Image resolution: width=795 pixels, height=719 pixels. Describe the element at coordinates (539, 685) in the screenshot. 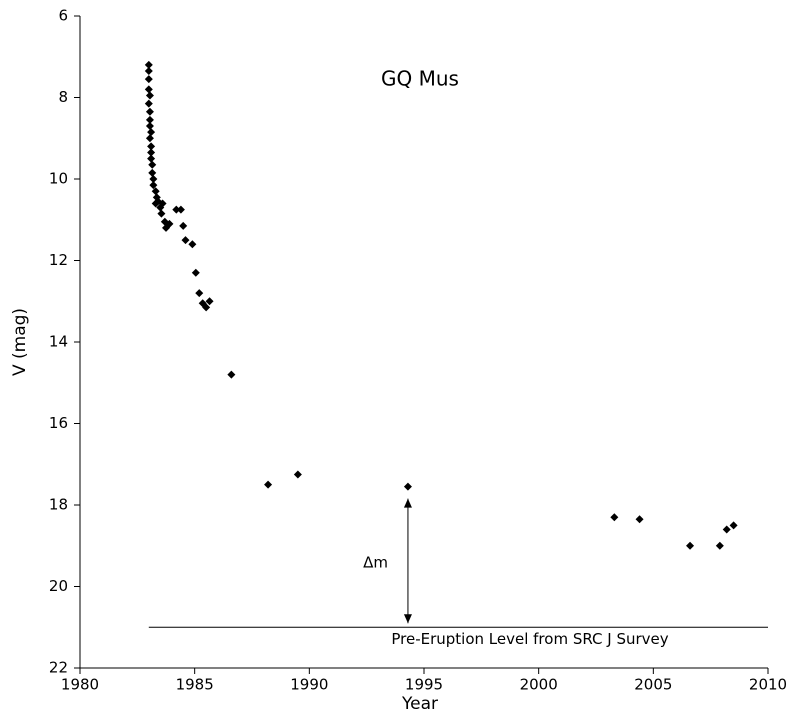

I see `x-tick-label: 2000` at that location.